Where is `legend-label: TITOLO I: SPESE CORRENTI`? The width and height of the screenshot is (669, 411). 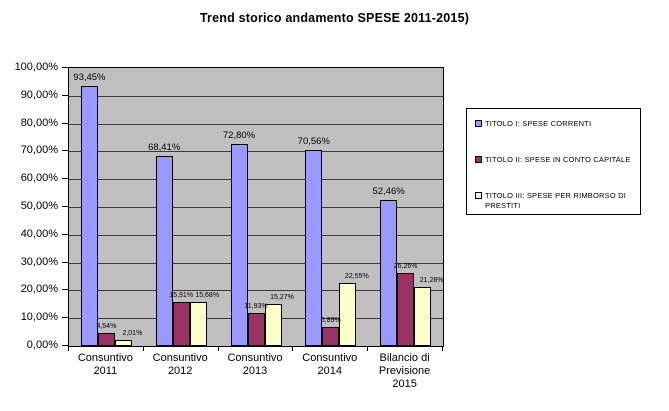
legend-label: TITOLO I: SPESE CORRENTI is located at coordinates (538, 123).